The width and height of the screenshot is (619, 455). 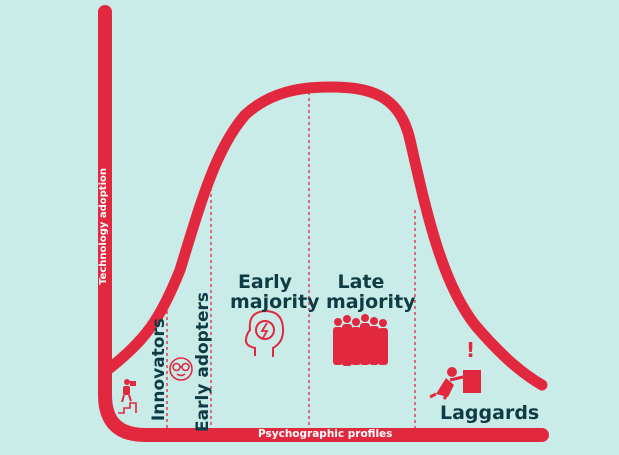 What do you see at coordinates (159, 370) in the screenshot?
I see `segment-label-innovators: Innovators` at bounding box center [159, 370].